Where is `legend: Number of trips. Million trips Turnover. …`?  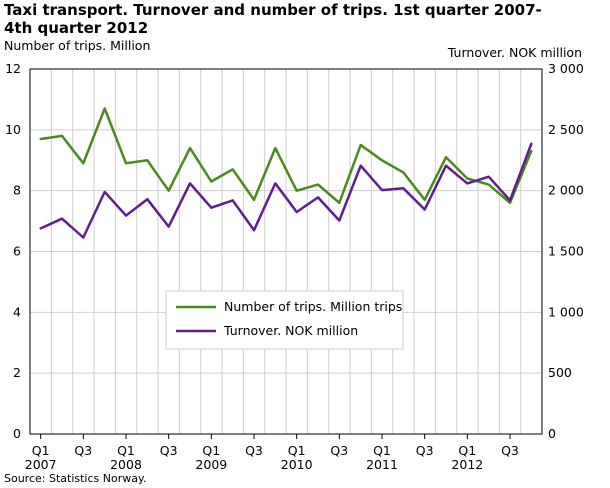
legend: Number of trips. Million trips Turnover. … is located at coordinates (284, 320).